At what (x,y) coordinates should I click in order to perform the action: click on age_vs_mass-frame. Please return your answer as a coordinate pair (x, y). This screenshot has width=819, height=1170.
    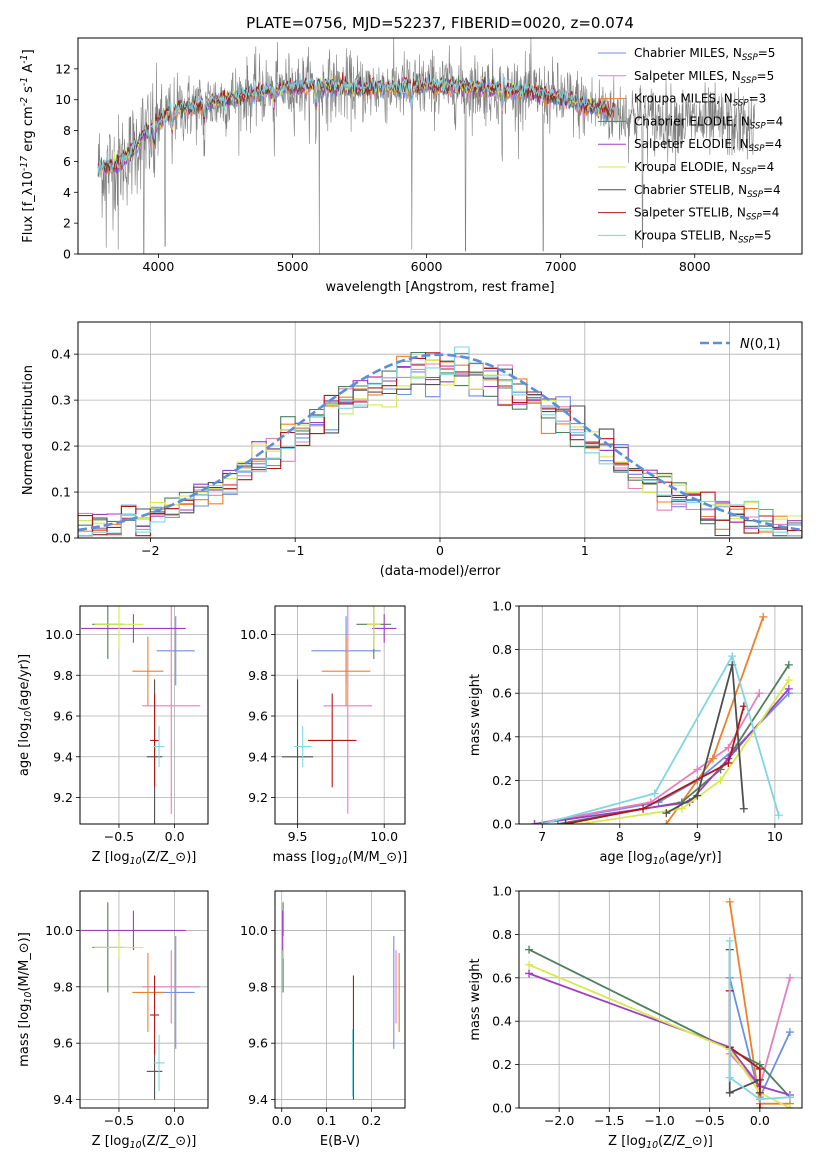
    Looking at the image, I should click on (340, 715).